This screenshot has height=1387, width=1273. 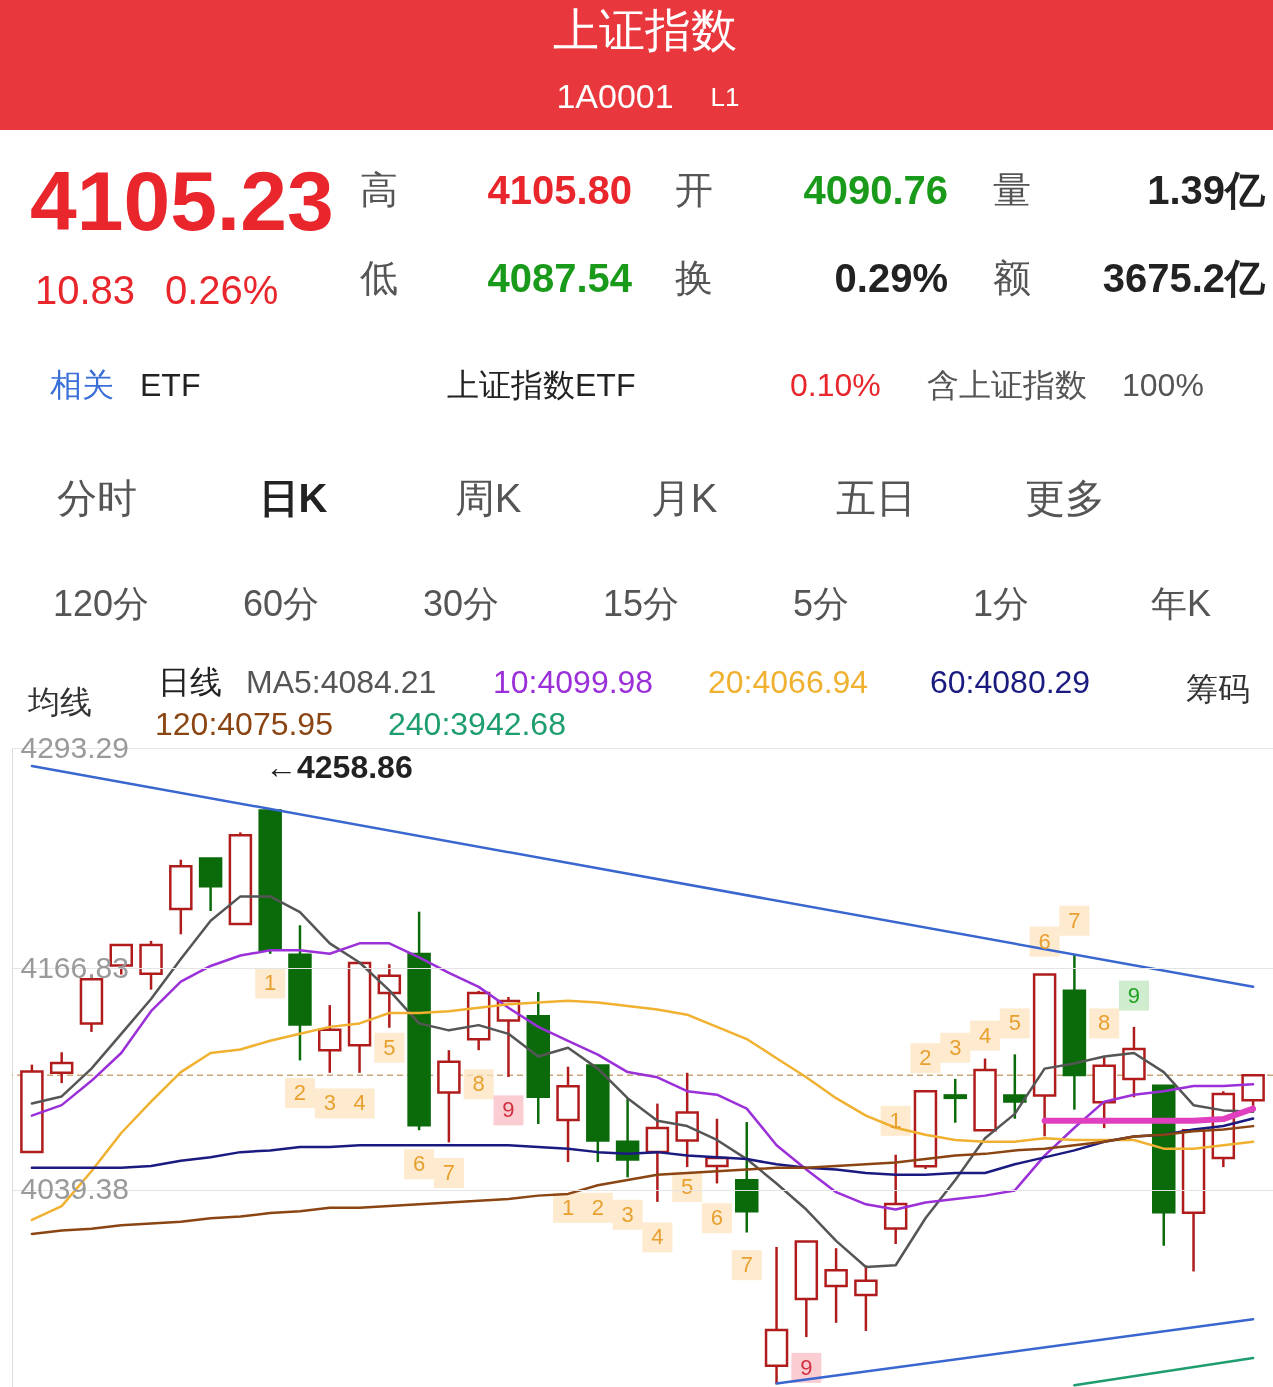 What do you see at coordinates (1163, 385) in the screenshot?
I see `text: 100%` at bounding box center [1163, 385].